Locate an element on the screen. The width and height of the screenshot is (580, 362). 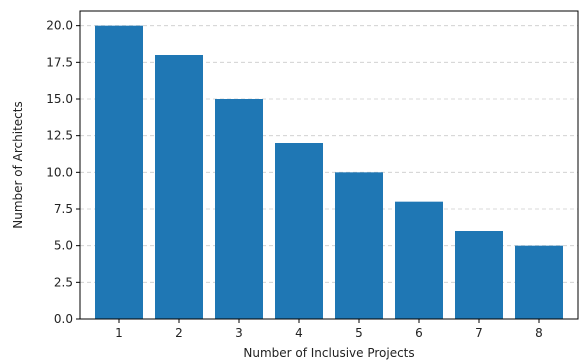
x-tick-label: 2 is located at coordinates (179, 333).